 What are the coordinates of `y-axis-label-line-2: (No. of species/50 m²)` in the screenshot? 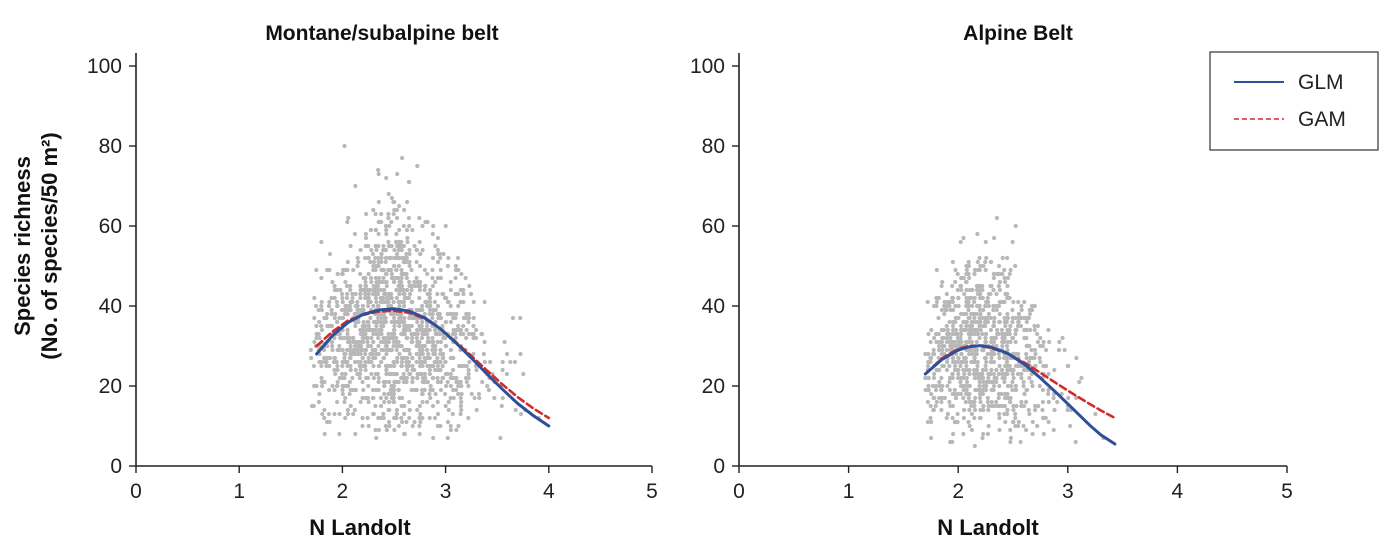 It's located at (49, 245).